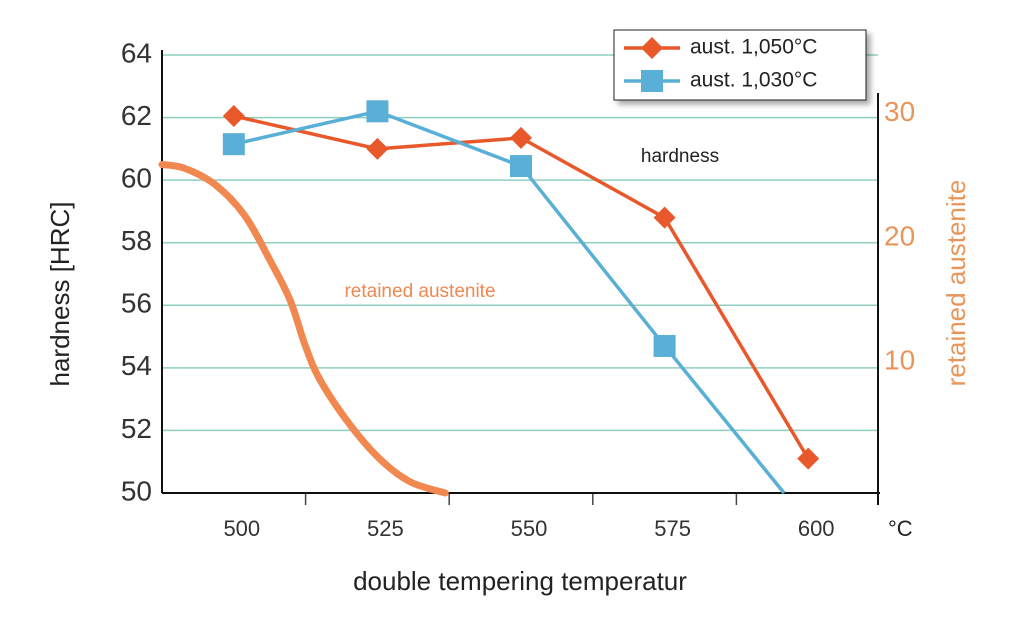  Describe the element at coordinates (672, 528) in the screenshot. I see `x-tick-label: 575` at that location.